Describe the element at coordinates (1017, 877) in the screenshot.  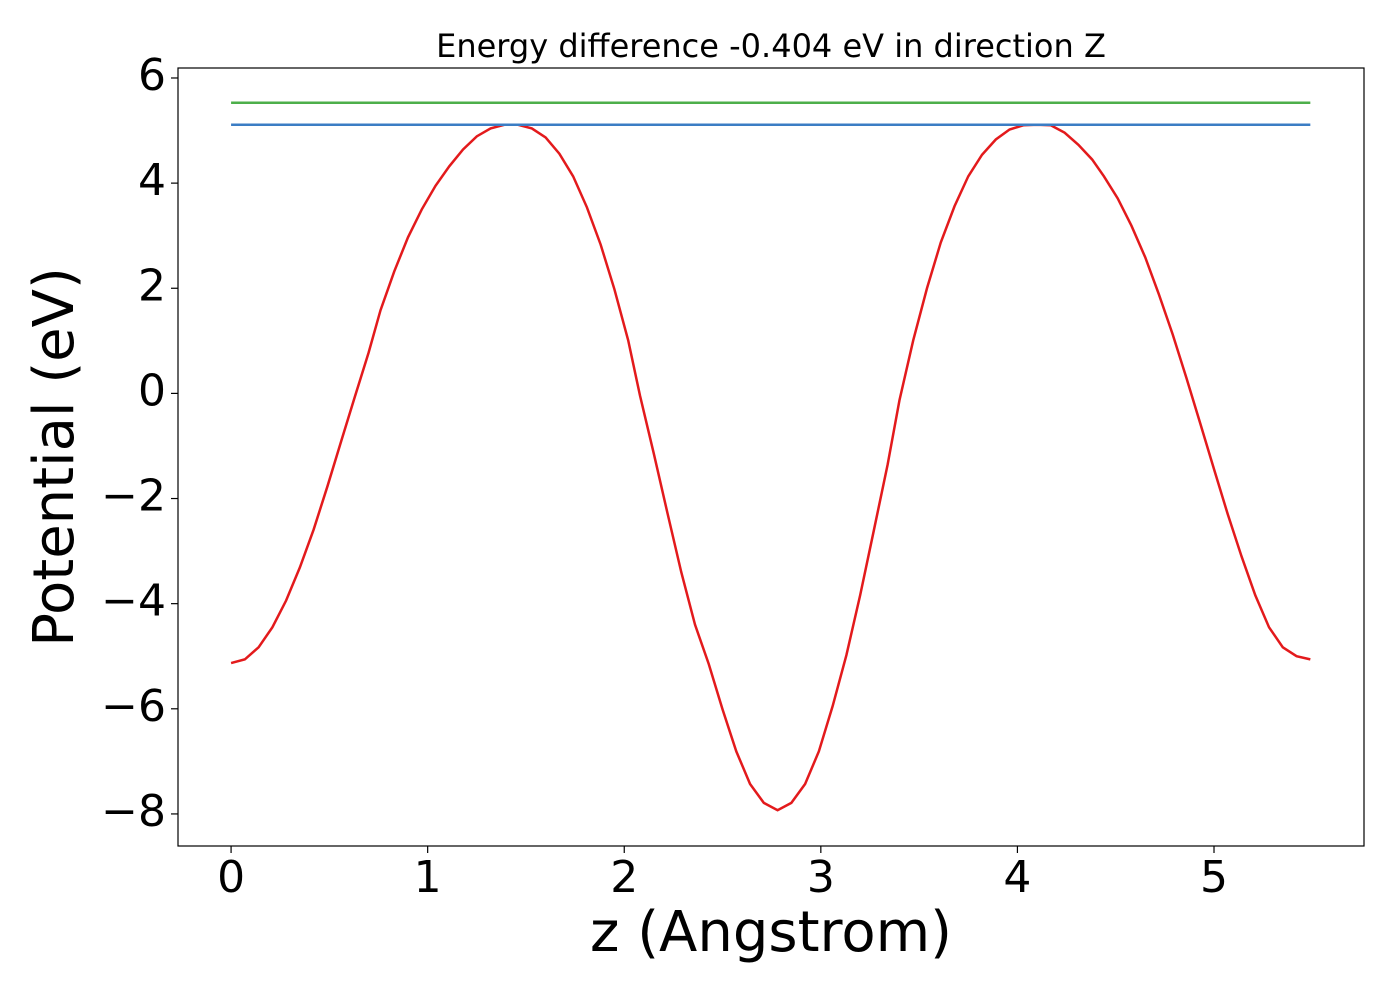
I see `x-tick-label: 4` at that location.